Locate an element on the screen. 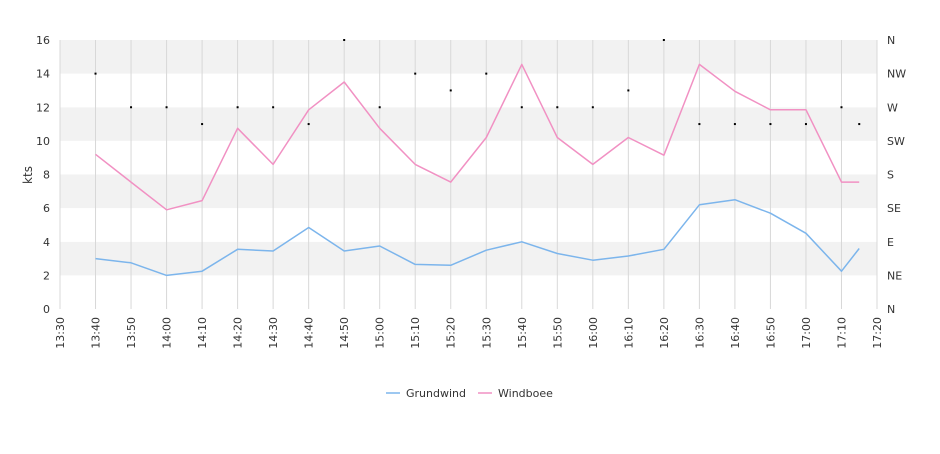 The width and height of the screenshot is (940, 454). y-axis-title: kts is located at coordinates (28, 175).